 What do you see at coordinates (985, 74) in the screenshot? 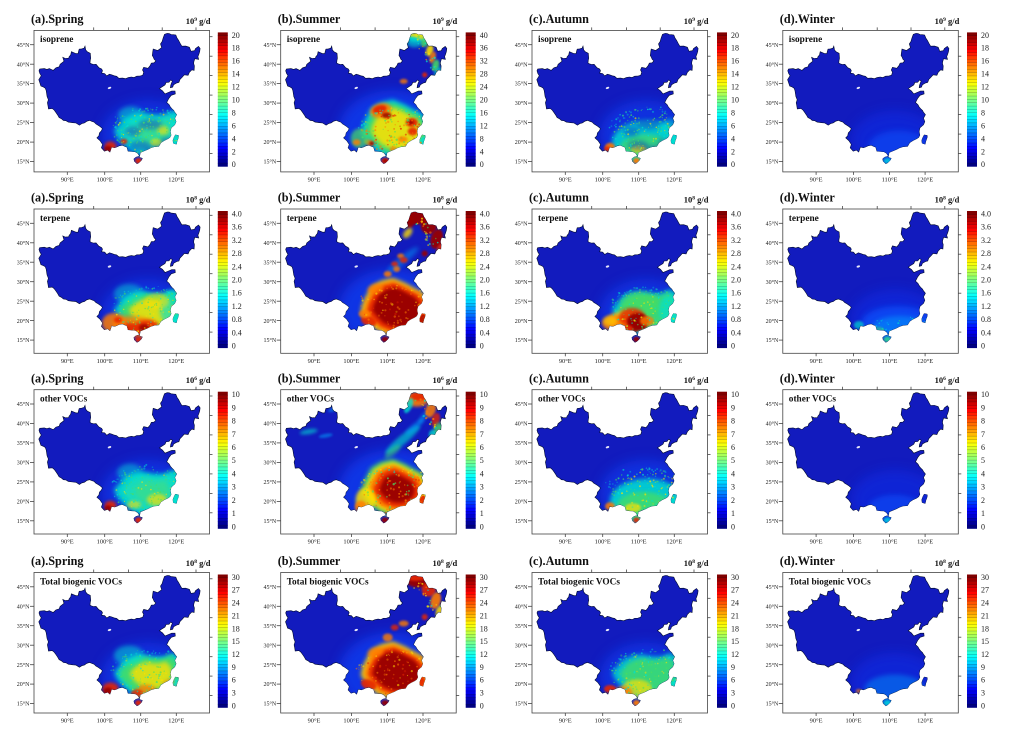
I see `svg-text: 14` at bounding box center [985, 74].